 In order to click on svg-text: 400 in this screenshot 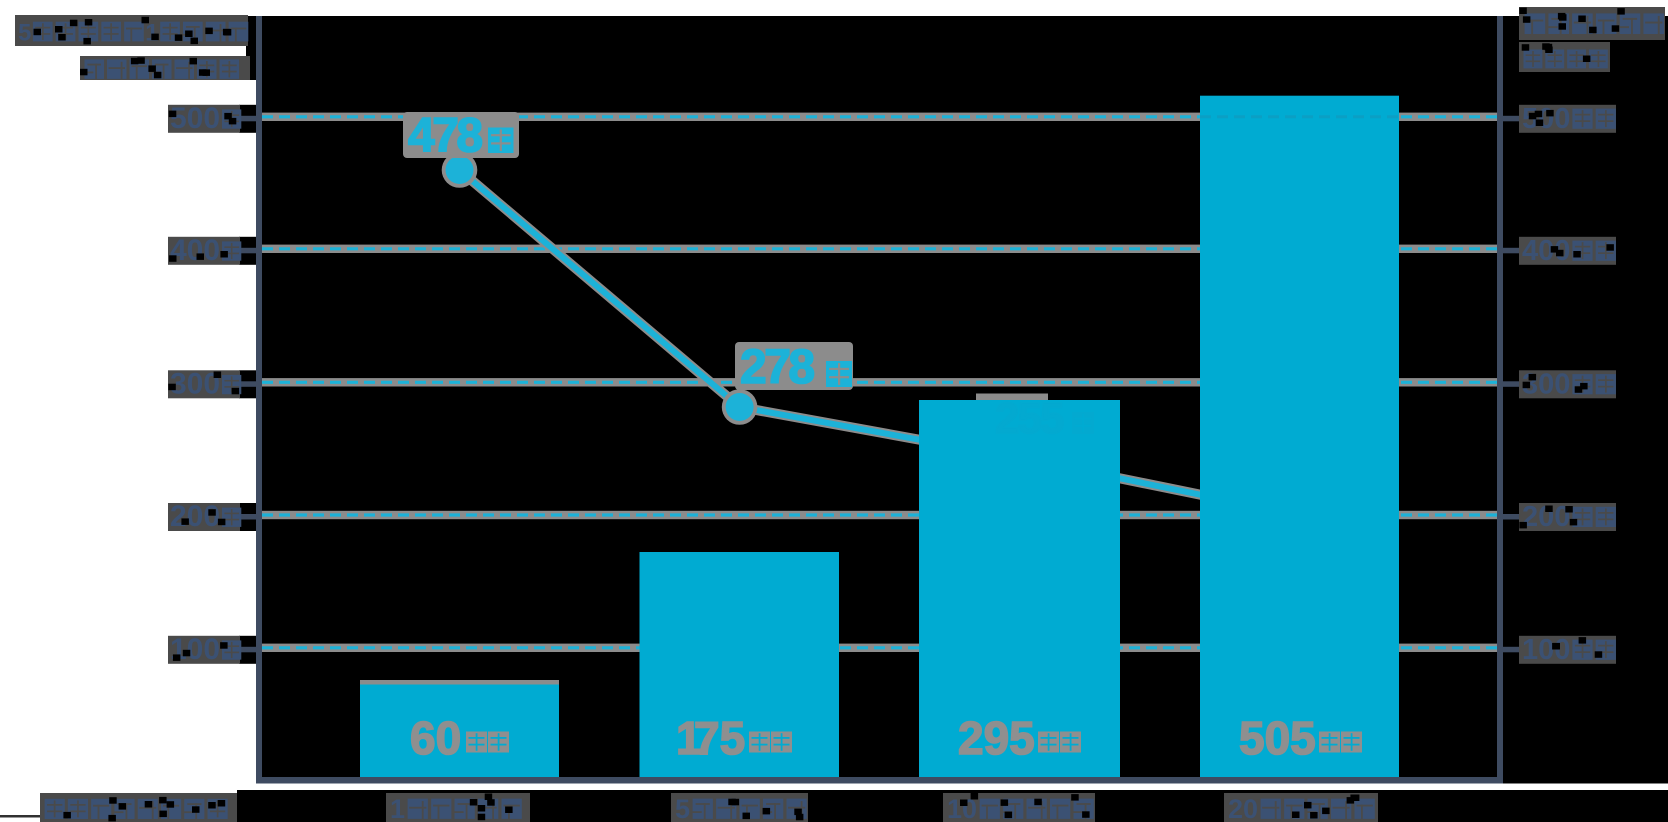, I will do `click(195, 250)`.